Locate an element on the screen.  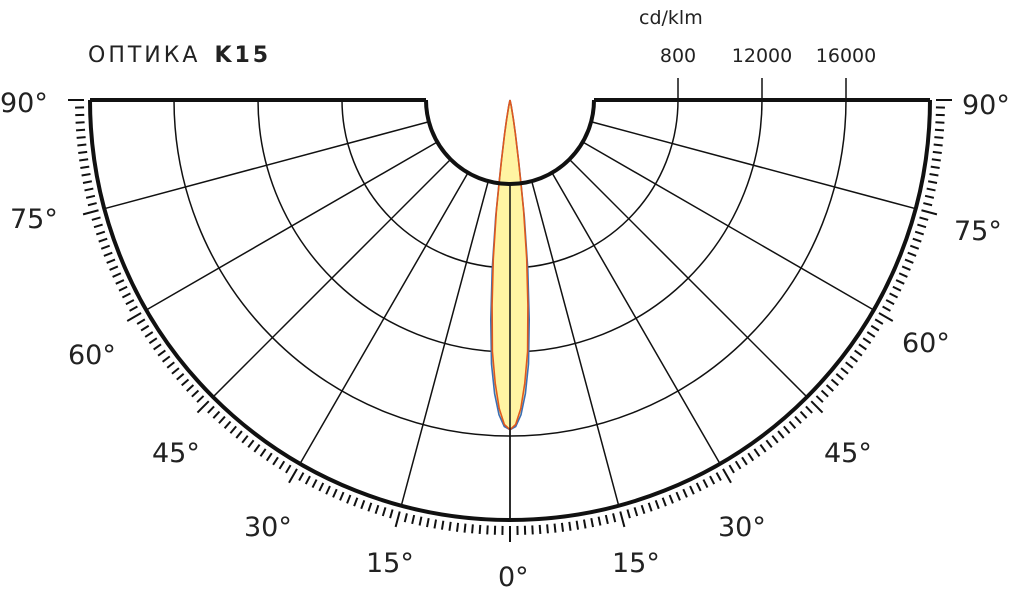
radial-tick-label: 800 is located at coordinates (678, 56).